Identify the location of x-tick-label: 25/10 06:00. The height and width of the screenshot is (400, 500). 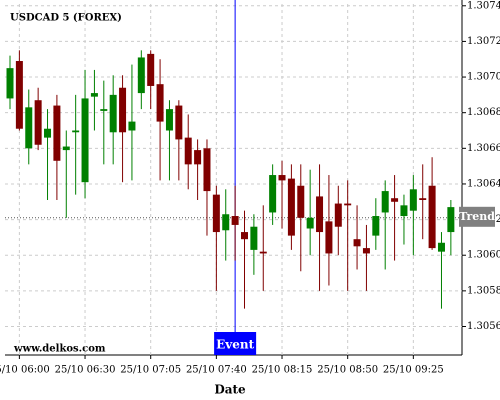
(25, 370).